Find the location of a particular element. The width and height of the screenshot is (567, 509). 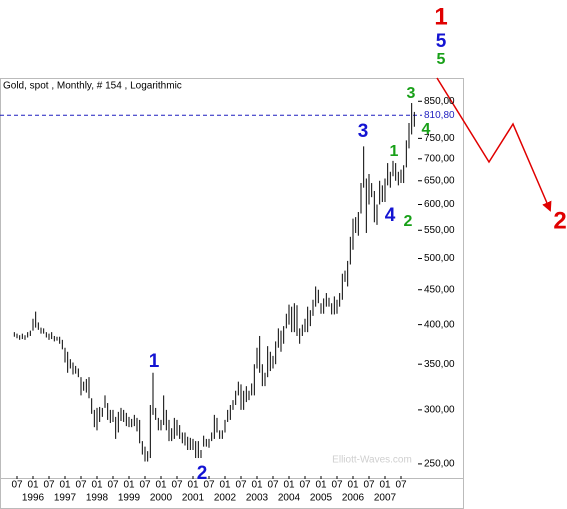

year-label: 2007 is located at coordinates (385, 498).